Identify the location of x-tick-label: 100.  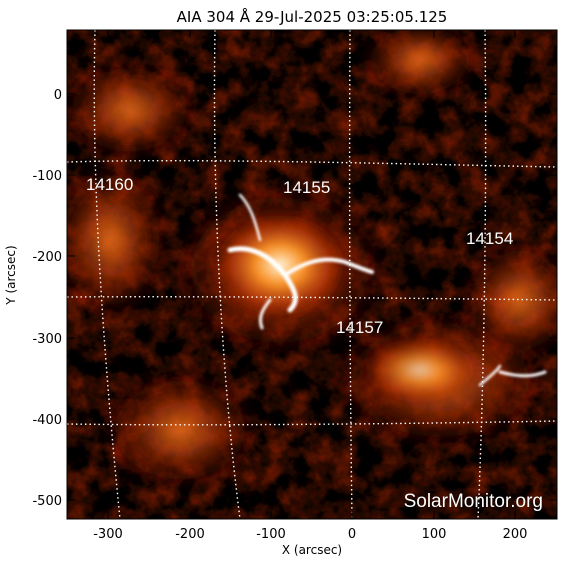
(434, 534).